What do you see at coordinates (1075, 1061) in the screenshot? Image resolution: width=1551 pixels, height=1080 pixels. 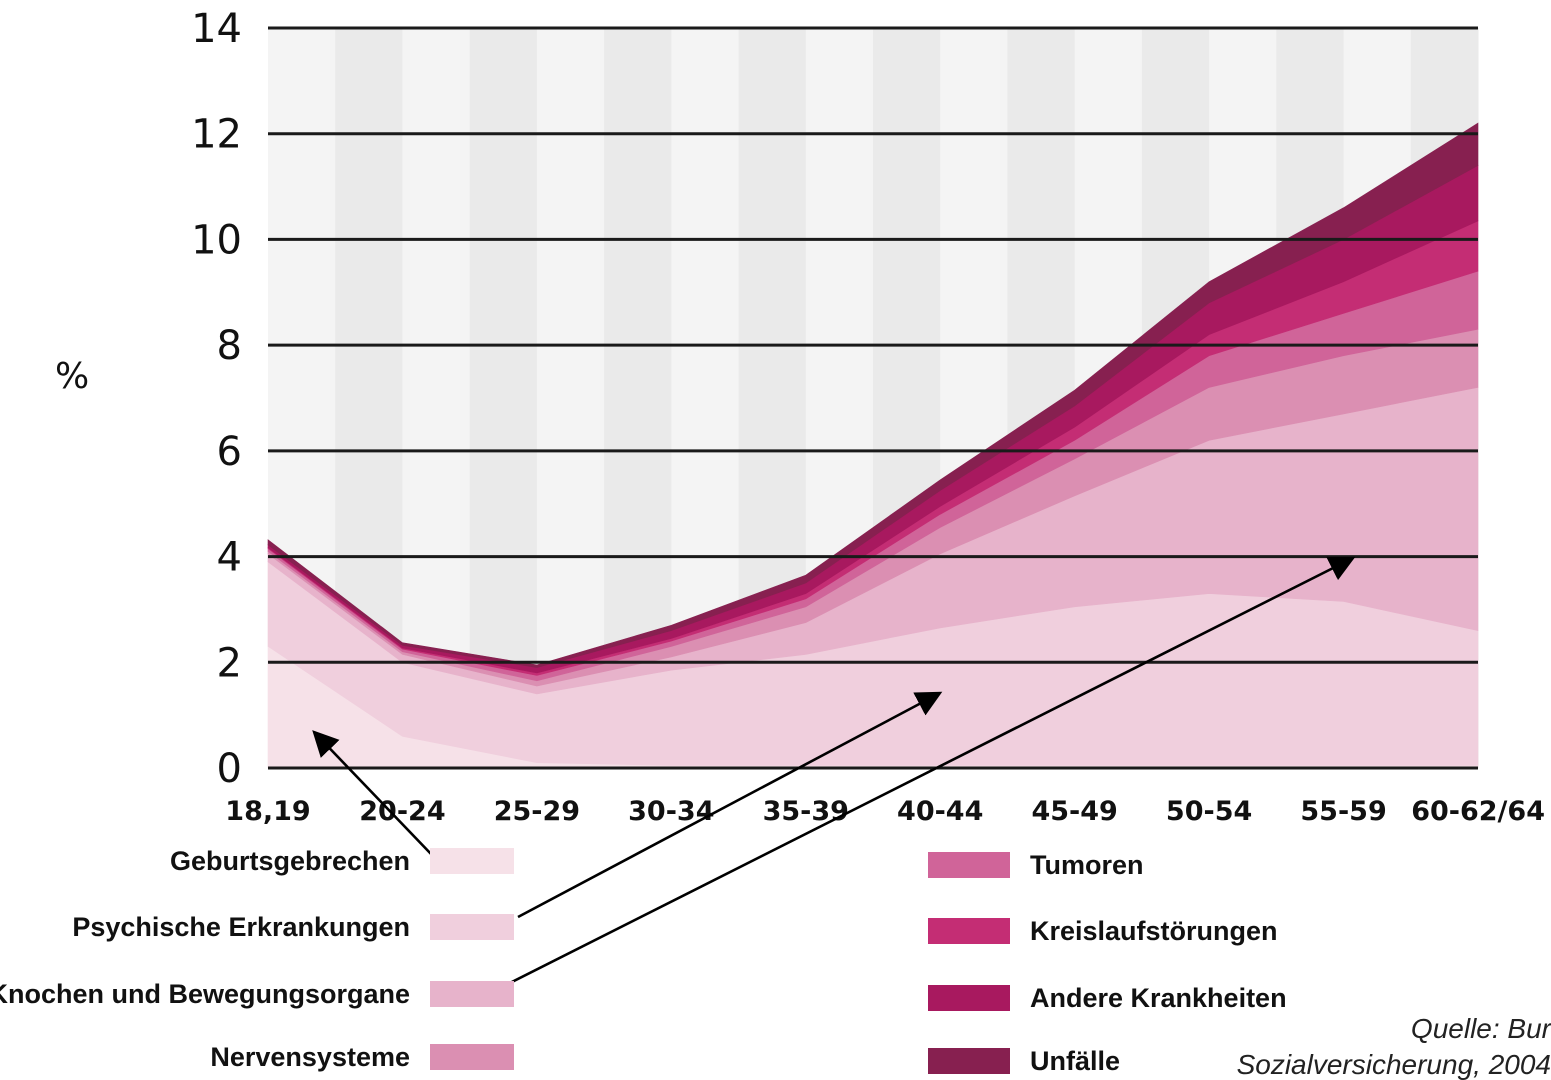 I see `legend-label: Unfälle` at bounding box center [1075, 1061].